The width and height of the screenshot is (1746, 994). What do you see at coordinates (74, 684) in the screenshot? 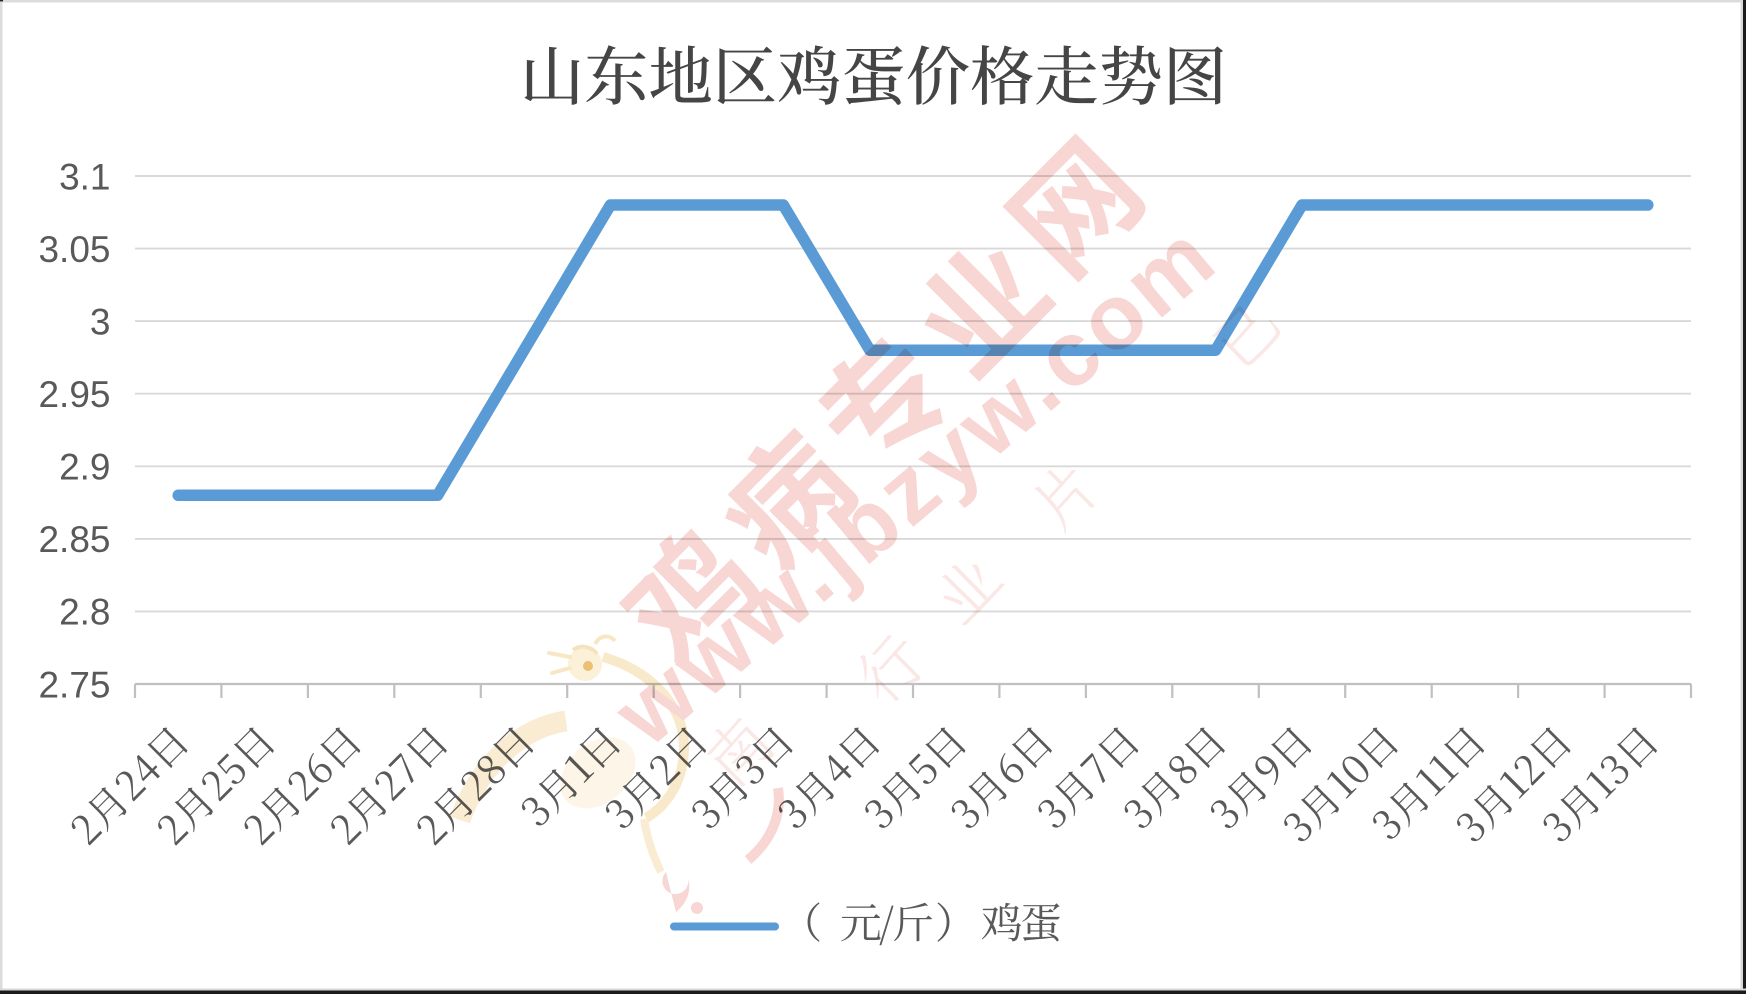
I see `svg-text: 2.75` at bounding box center [74, 684].